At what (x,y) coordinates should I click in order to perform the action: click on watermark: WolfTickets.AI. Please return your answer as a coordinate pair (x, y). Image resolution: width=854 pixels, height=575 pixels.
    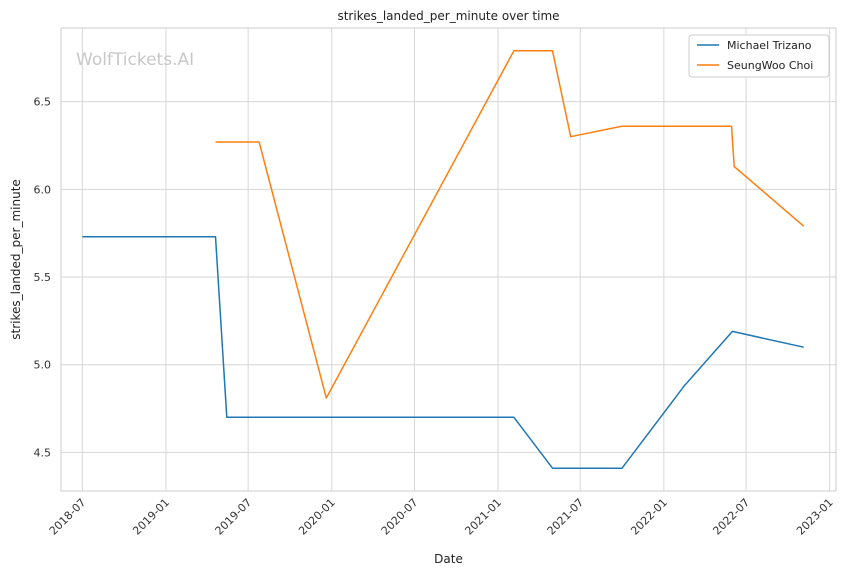
    Looking at the image, I should click on (135, 60).